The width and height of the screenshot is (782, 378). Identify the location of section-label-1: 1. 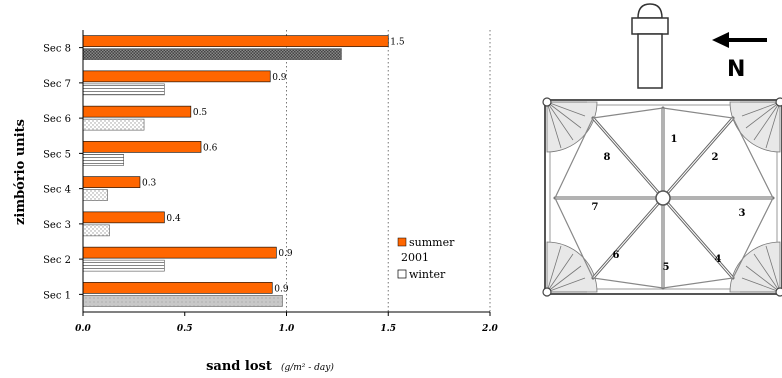
(674, 139).